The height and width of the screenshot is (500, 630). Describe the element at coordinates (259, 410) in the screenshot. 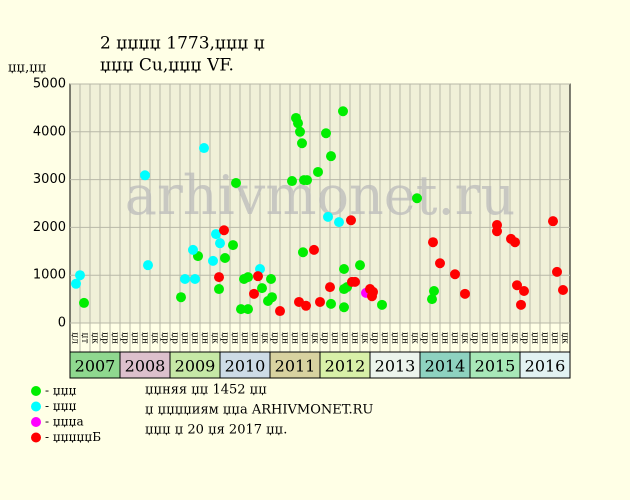

I see `note: џ џџџџиям џџа ARHIVMONET.RU` at that location.